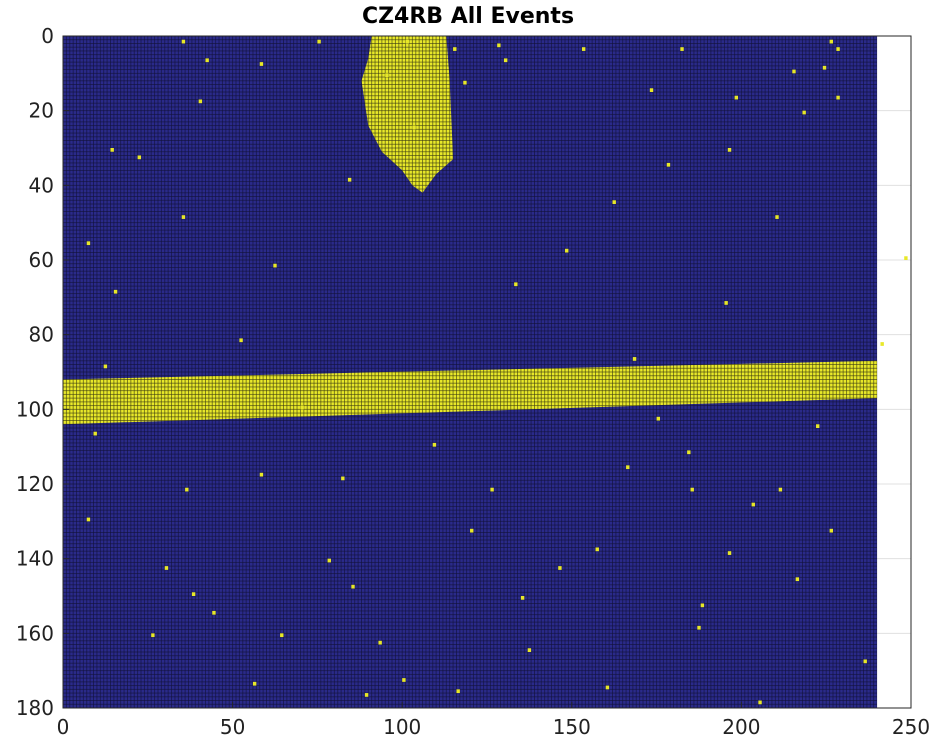 The width and height of the screenshot is (936, 747). I want to click on y-tick-label: 160, so click(35, 633).